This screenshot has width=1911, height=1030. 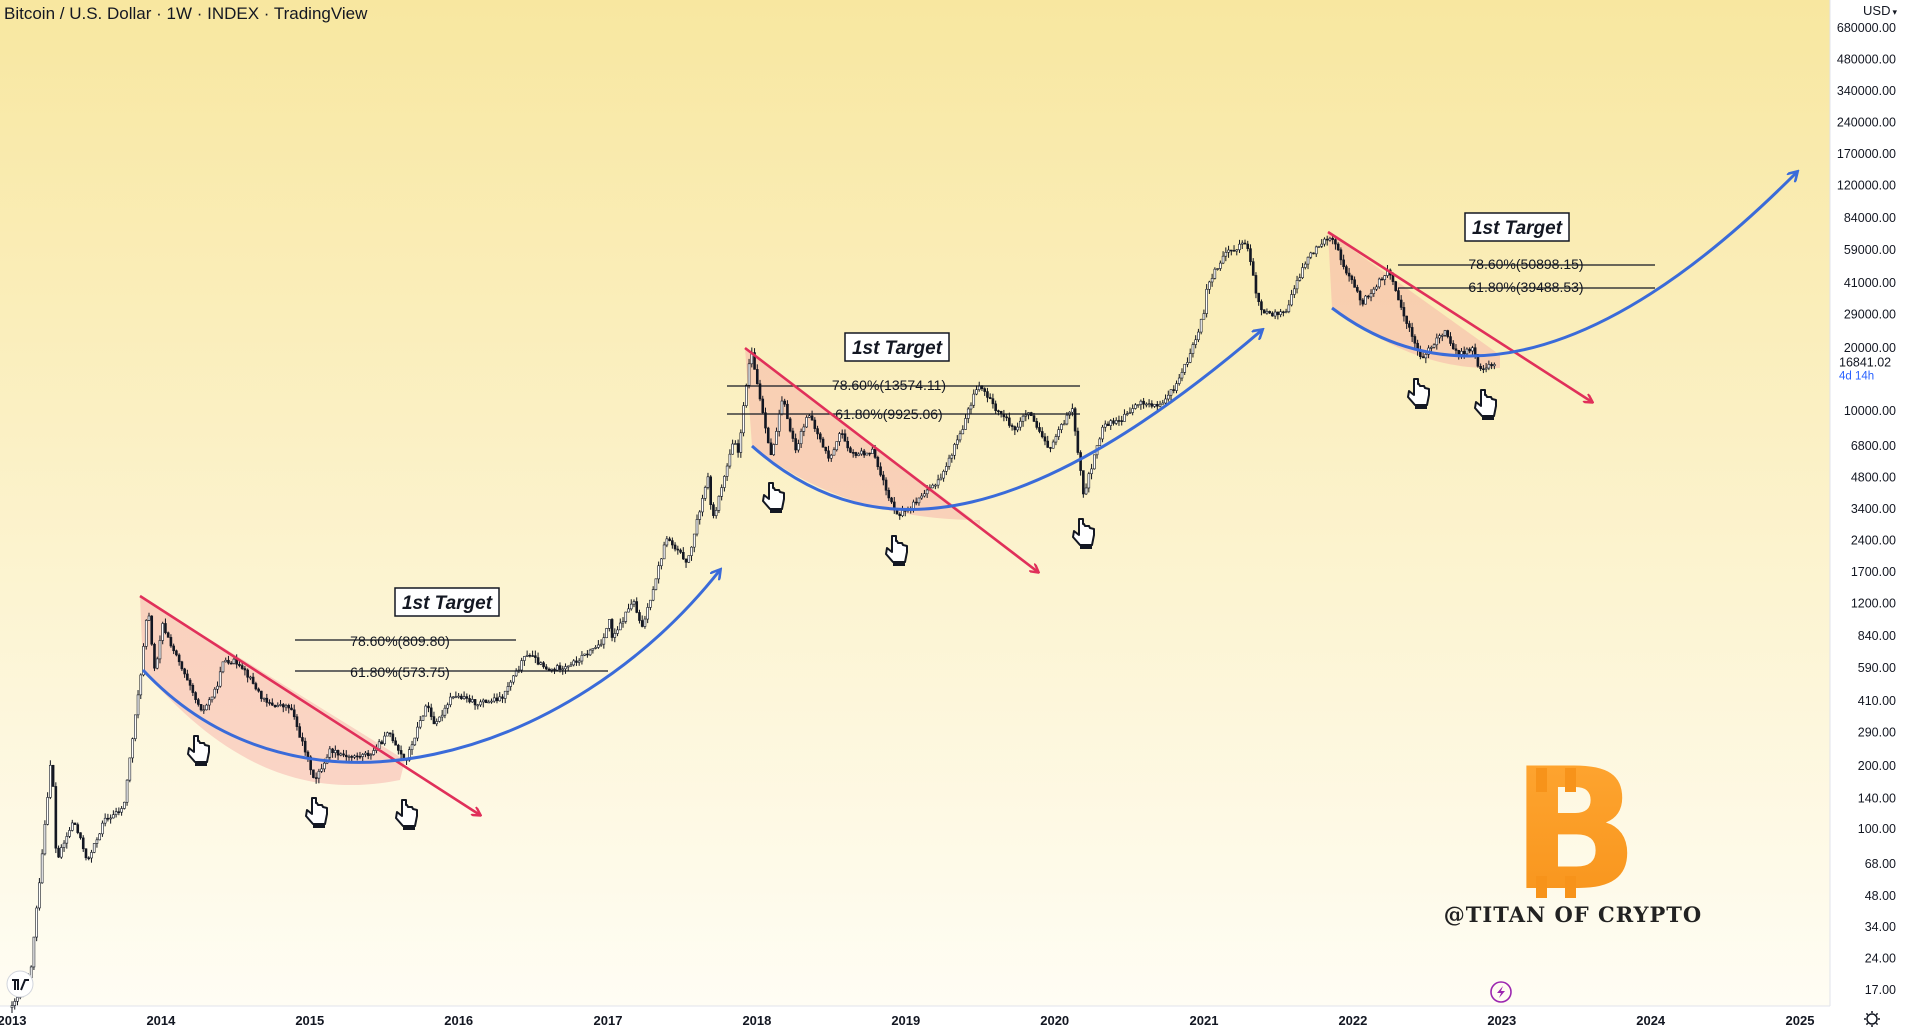 What do you see at coordinates (1525, 287) in the screenshot?
I see `fib-618-label: 61.80%(39488.53)` at bounding box center [1525, 287].